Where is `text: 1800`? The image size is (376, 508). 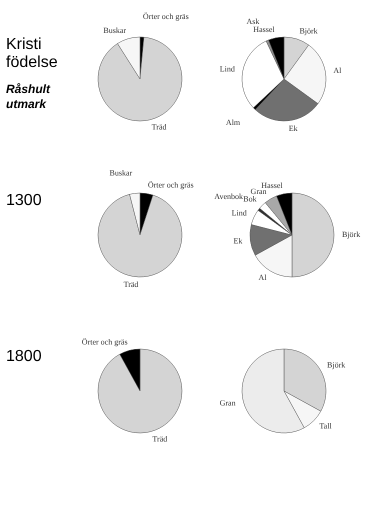 text: 1800 is located at coordinates (24, 356).